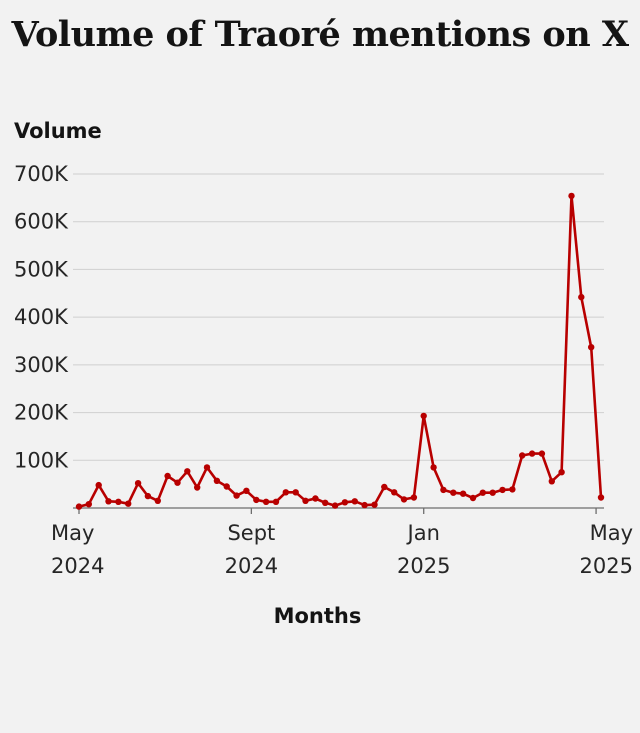 The height and width of the screenshot is (733, 640). Describe the element at coordinates (41, 413) in the screenshot. I see `y-tick-label: 200K` at that location.